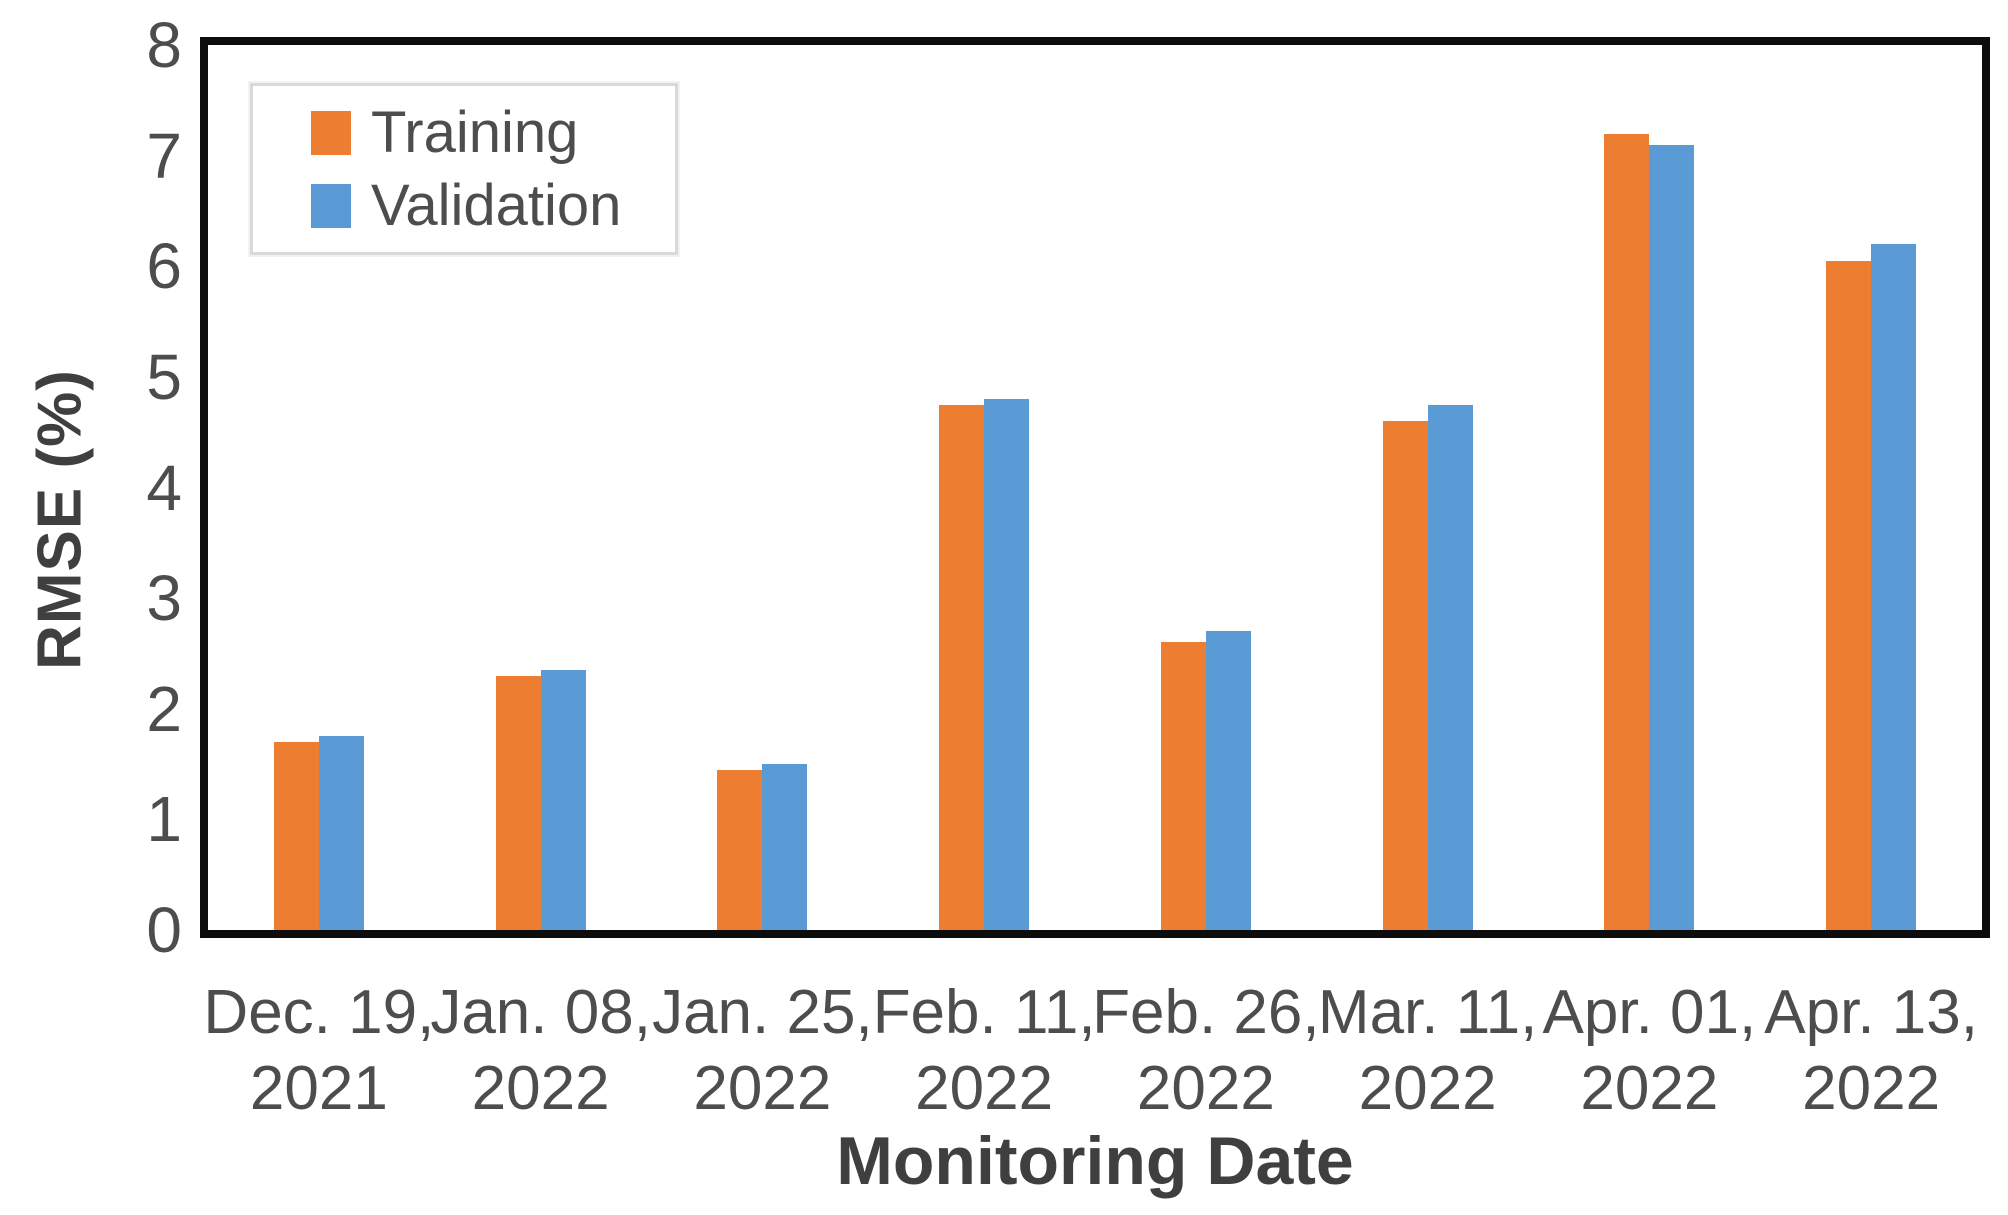 The height and width of the screenshot is (1215, 2008). I want to click on legend-item-training: Training, so click(493, 132).